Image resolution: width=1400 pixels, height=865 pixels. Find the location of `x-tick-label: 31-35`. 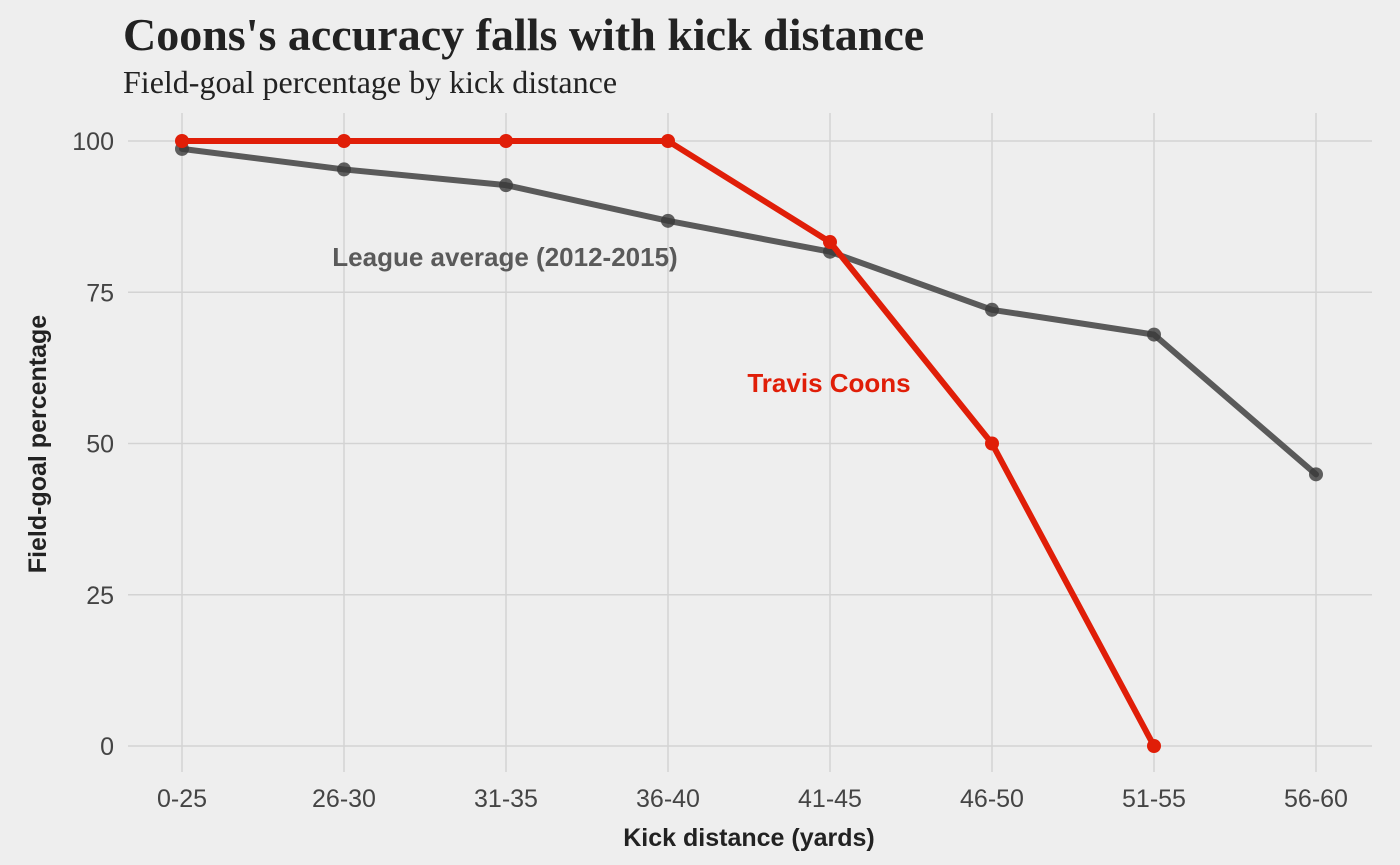

x-tick-label: 31-35 is located at coordinates (506, 799).